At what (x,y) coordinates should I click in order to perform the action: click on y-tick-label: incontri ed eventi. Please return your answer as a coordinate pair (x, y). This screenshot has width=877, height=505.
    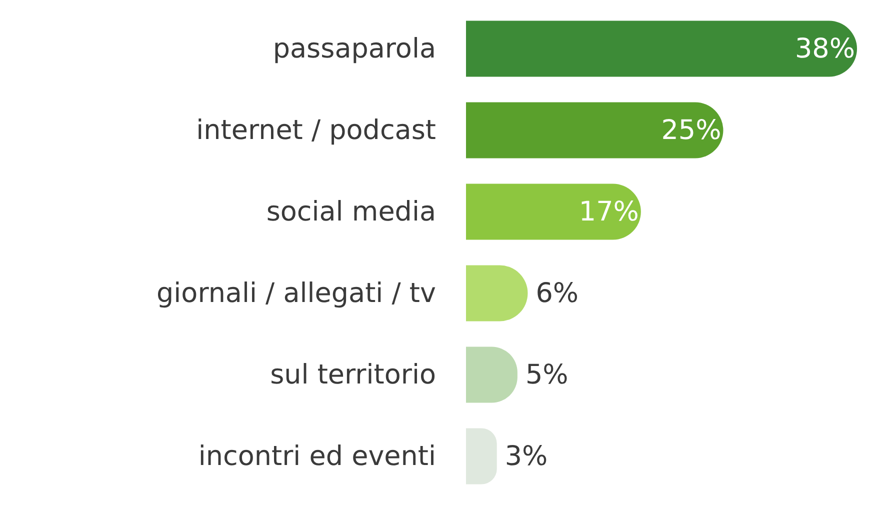
    Looking at the image, I should click on (317, 456).